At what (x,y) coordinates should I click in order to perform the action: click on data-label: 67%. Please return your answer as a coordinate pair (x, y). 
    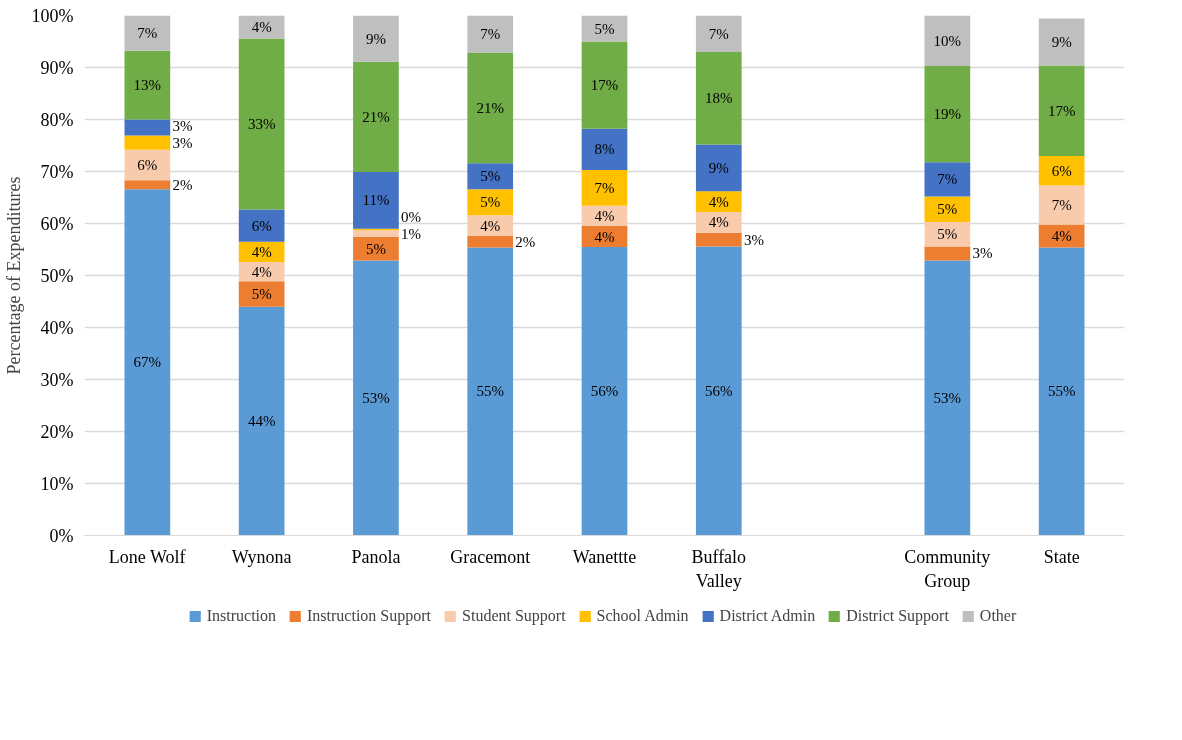
    Looking at the image, I should click on (147, 362).